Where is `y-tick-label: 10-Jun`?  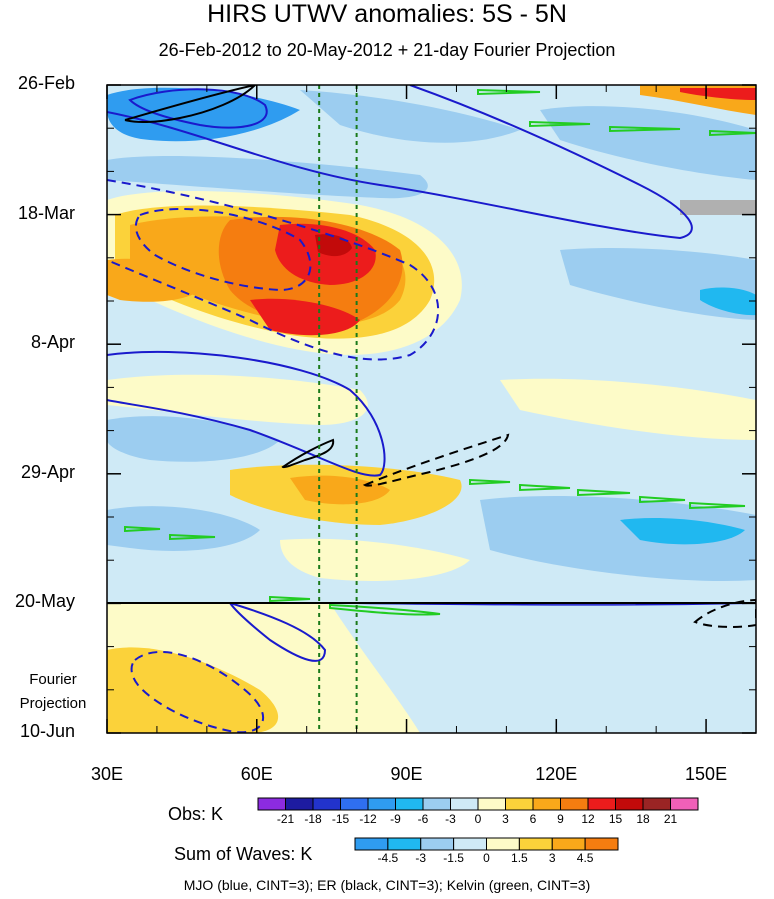 y-tick-label: 10-Jun is located at coordinates (47, 731).